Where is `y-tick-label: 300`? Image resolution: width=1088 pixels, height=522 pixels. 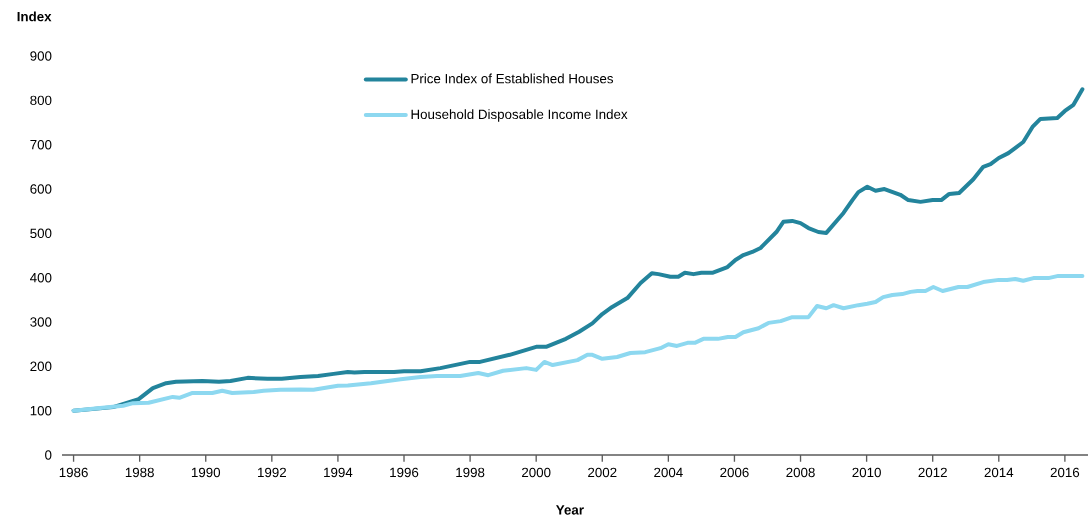
y-tick-label: 300 is located at coordinates (41, 322).